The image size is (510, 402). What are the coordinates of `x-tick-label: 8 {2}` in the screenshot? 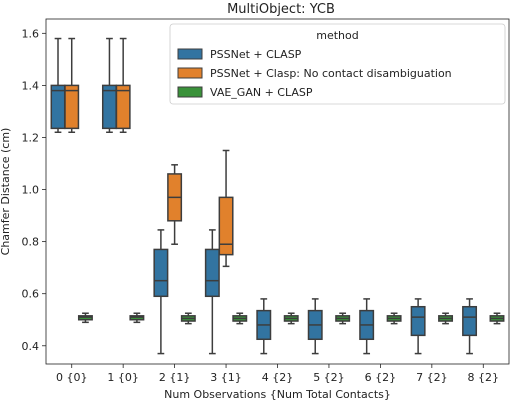 It's located at (484, 377).